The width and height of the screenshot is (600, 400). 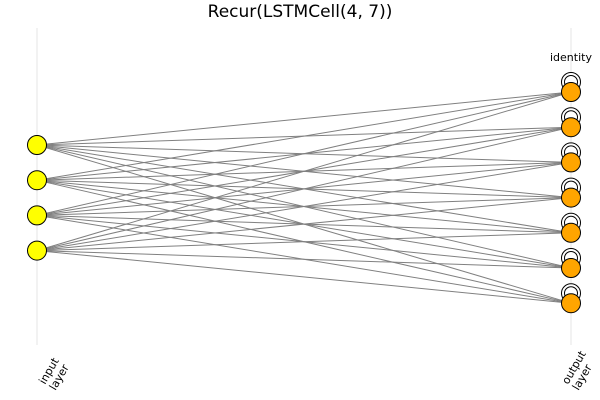 What do you see at coordinates (54, 374) in the screenshot?
I see `input-layer-label: input layer` at bounding box center [54, 374].